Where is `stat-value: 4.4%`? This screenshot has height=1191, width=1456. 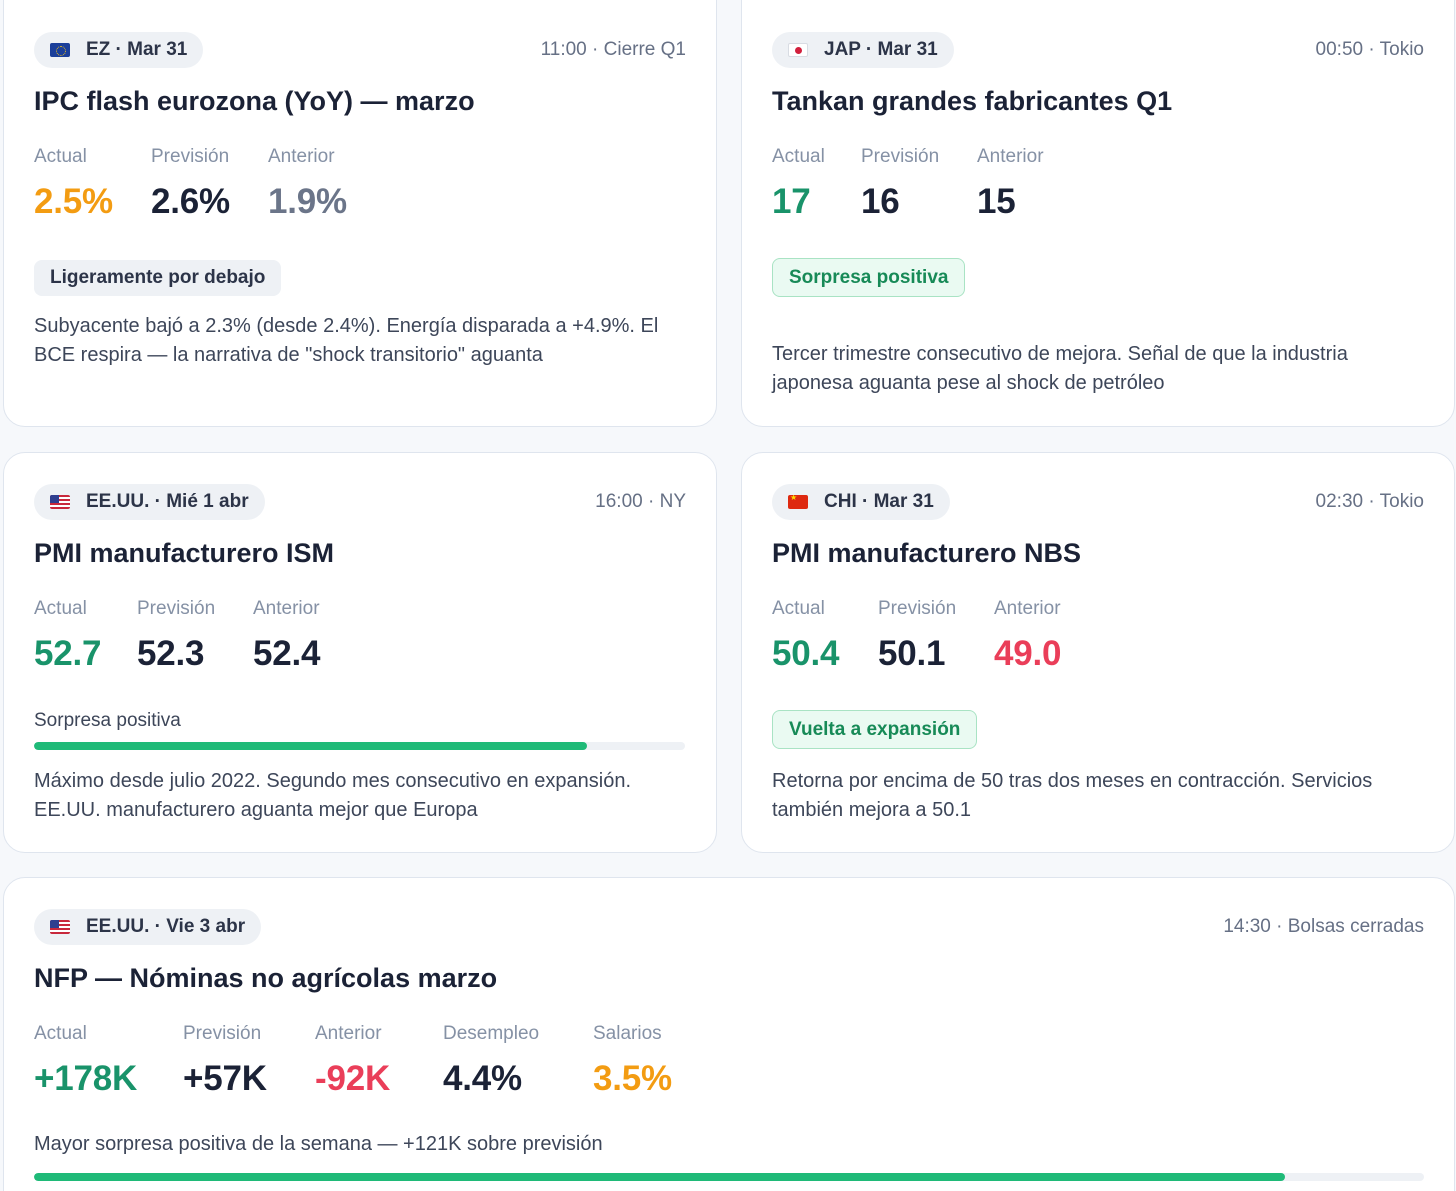 stat-value: 4.4% is located at coordinates (482, 1078).